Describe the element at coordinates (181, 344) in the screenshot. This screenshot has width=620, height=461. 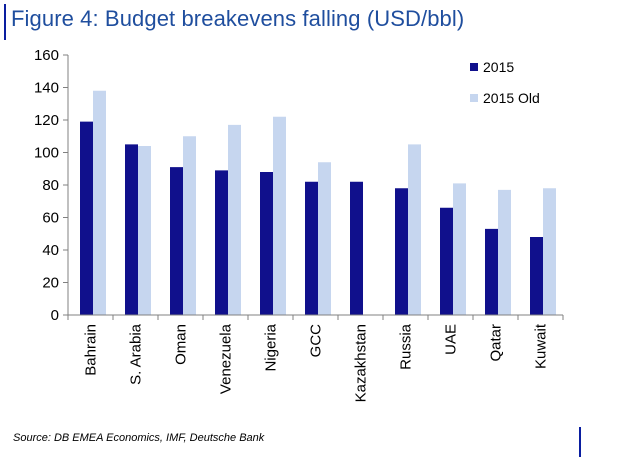
I see `x-tick-label: Oman` at that location.